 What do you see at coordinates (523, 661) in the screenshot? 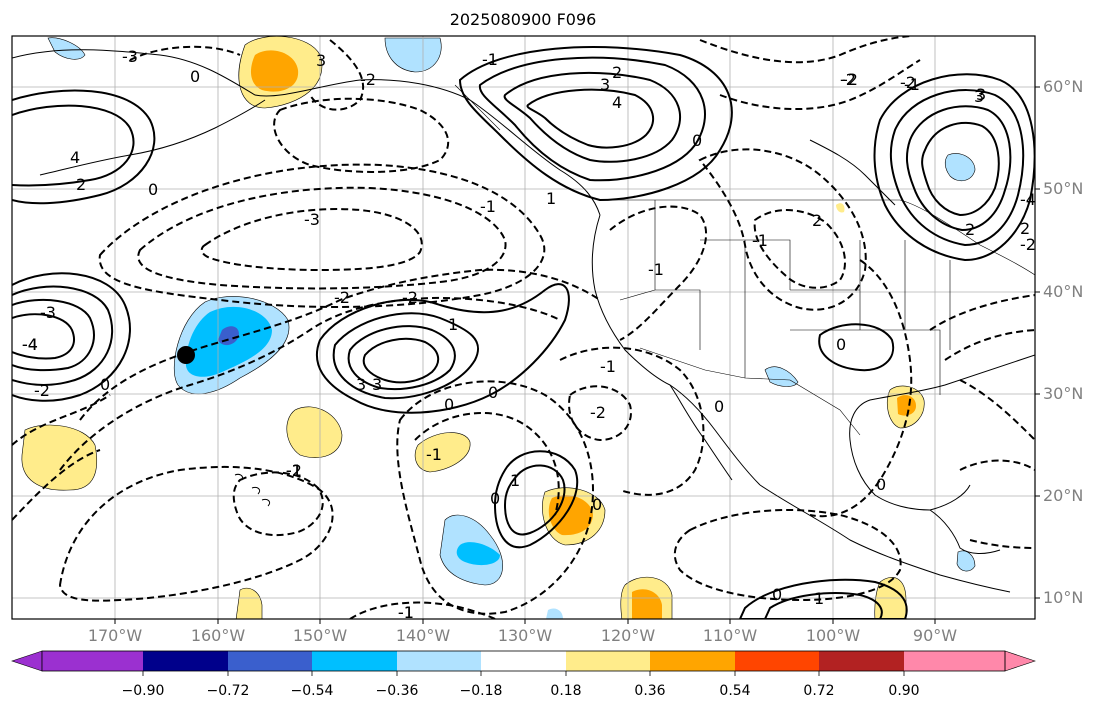
I see `colorbar-frame` at bounding box center [523, 661].